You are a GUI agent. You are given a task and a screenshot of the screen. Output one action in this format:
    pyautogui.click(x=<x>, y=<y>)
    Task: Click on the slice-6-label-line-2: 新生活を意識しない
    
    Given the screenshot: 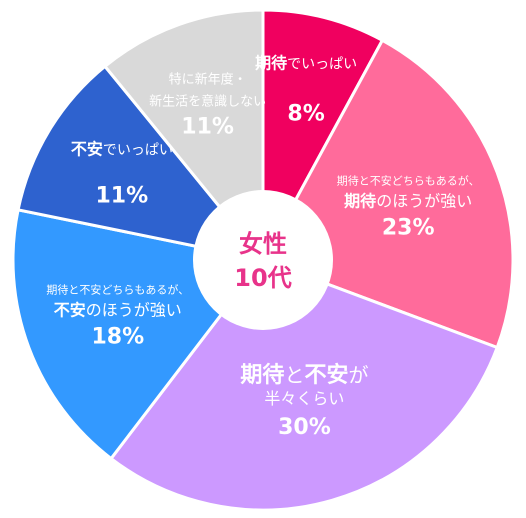 What is the action you would take?
    pyautogui.click(x=207, y=102)
    